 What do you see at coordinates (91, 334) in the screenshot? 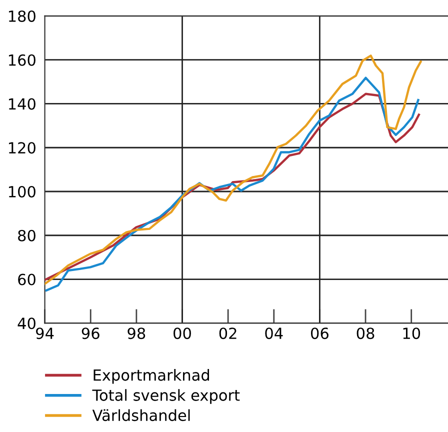
I see `x-tick-label: 96` at bounding box center [91, 334].